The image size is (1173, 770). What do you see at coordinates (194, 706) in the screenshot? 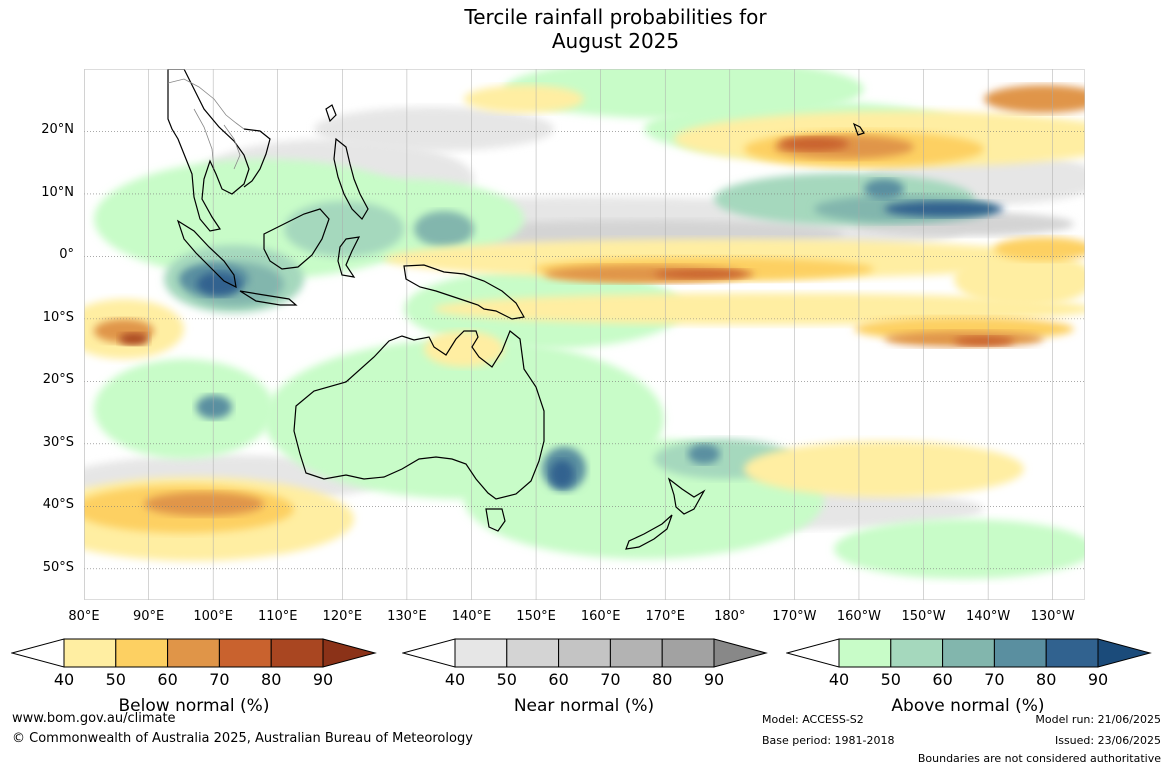
I see `below-normal-title: Below normal (%)` at bounding box center [194, 706].